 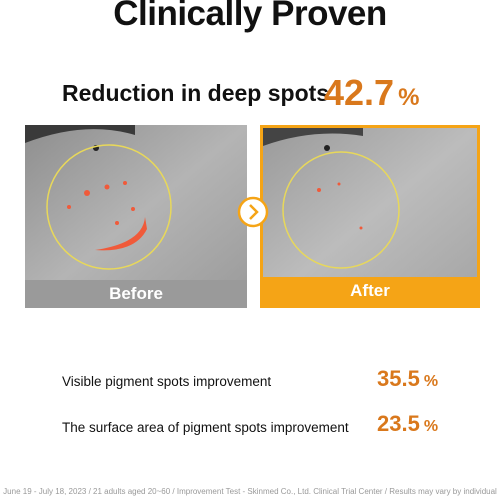 I want to click on stat-value: 35.5%, so click(x=407, y=379).